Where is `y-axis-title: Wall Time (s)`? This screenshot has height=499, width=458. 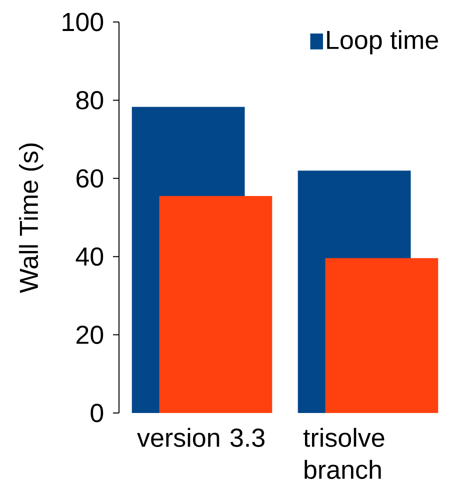 y-axis-title: Wall Time (s) is located at coordinates (31, 218).